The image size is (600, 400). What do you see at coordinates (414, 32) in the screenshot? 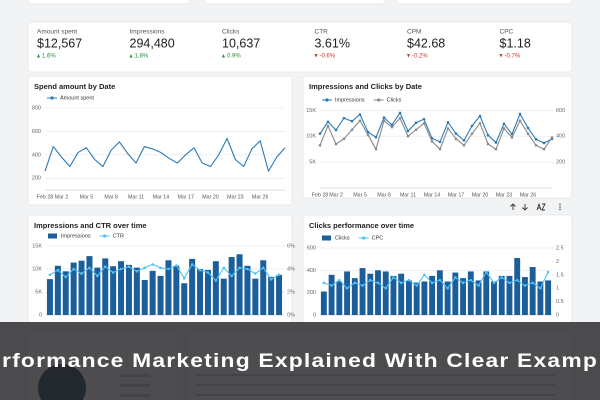
I see `kpi-label: CPM` at bounding box center [414, 32].